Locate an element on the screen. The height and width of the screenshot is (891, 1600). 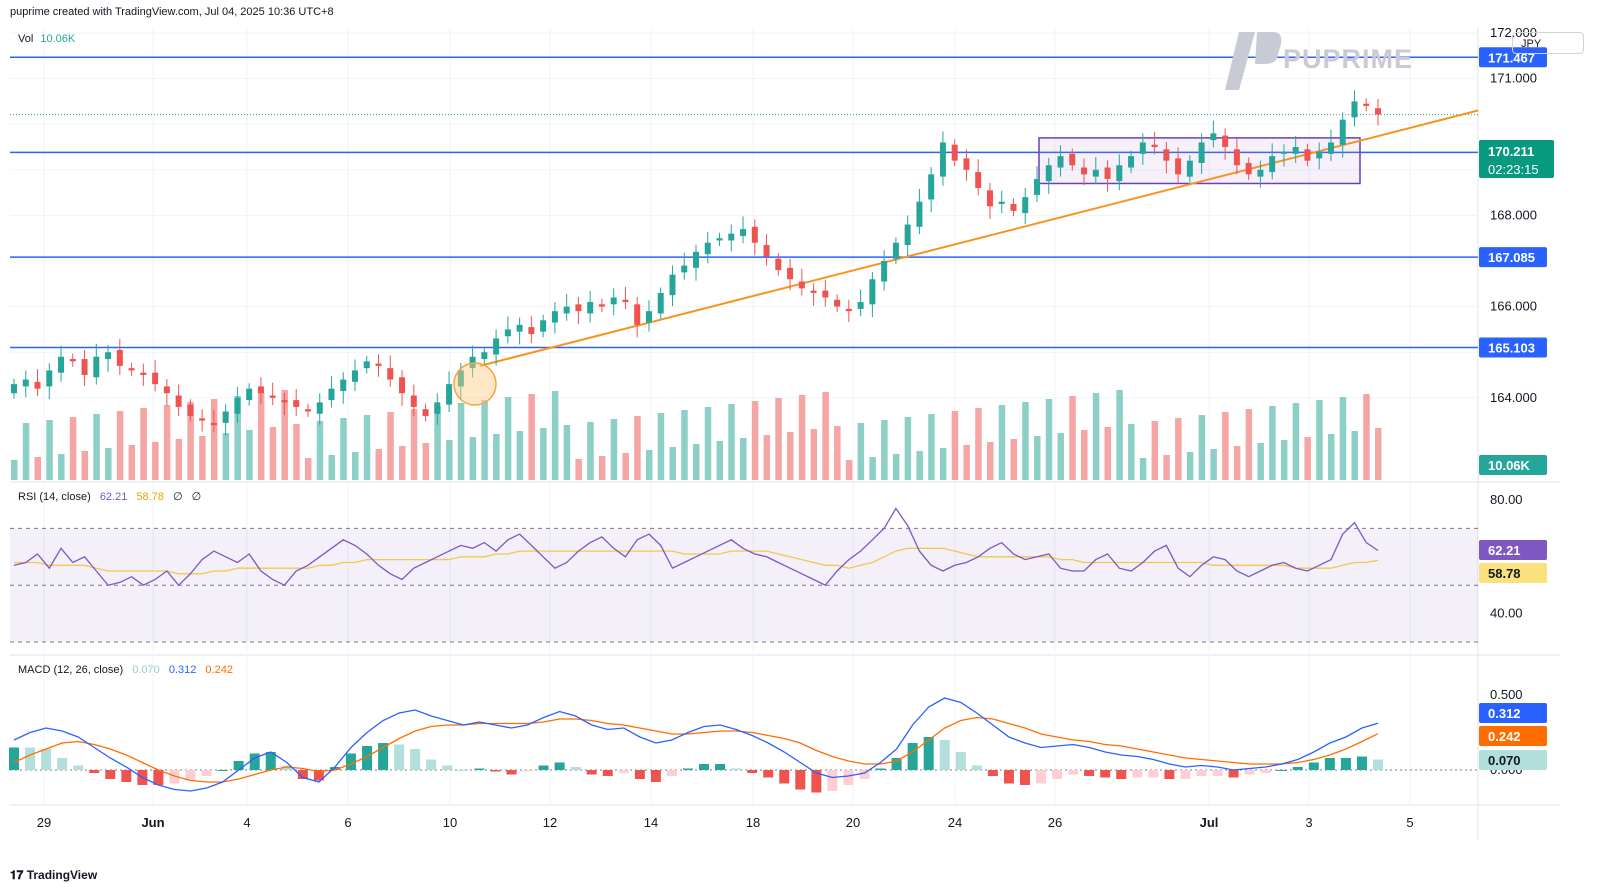
macd-signal-legend-value: 0.242 is located at coordinates (219, 670).